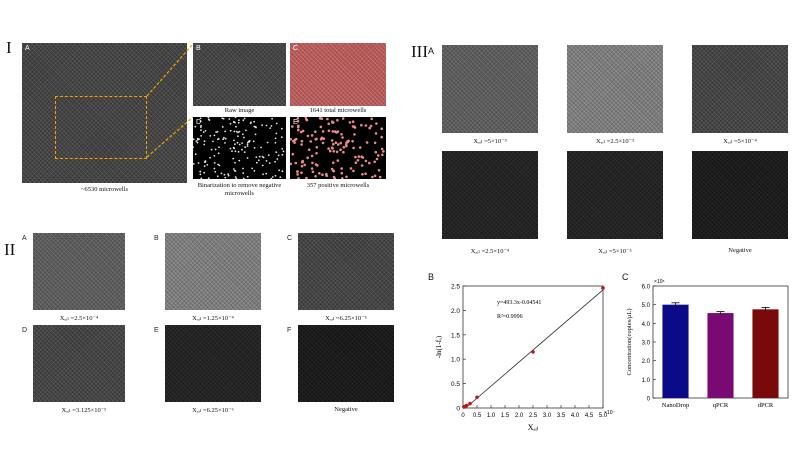 The image size is (799, 450). Describe the element at coordinates (720, 355) in the screenshot. I see `bar-qpcr` at that location.